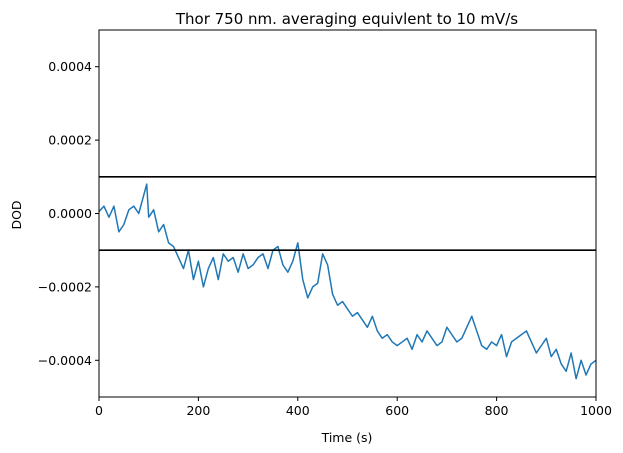  I want to click on x-tick-label: 1000, so click(596, 410).